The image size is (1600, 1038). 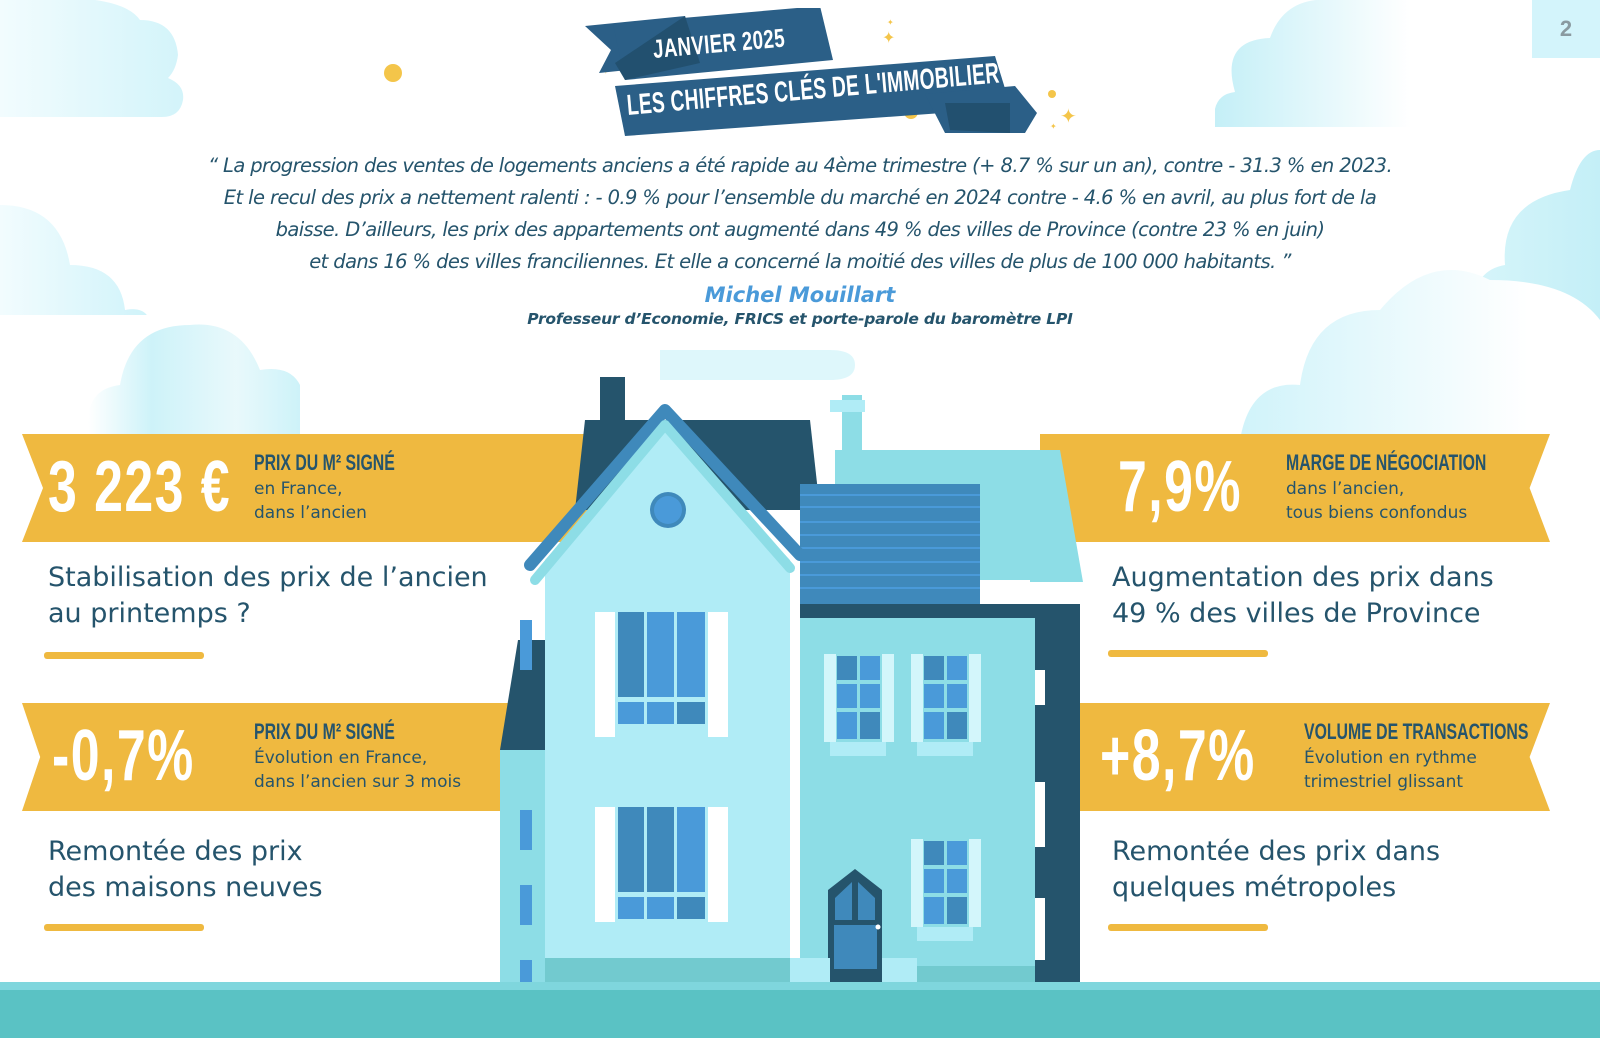 What do you see at coordinates (1390, 758) in the screenshot?
I see `stat-sub: Évolution en rythme` at bounding box center [1390, 758].